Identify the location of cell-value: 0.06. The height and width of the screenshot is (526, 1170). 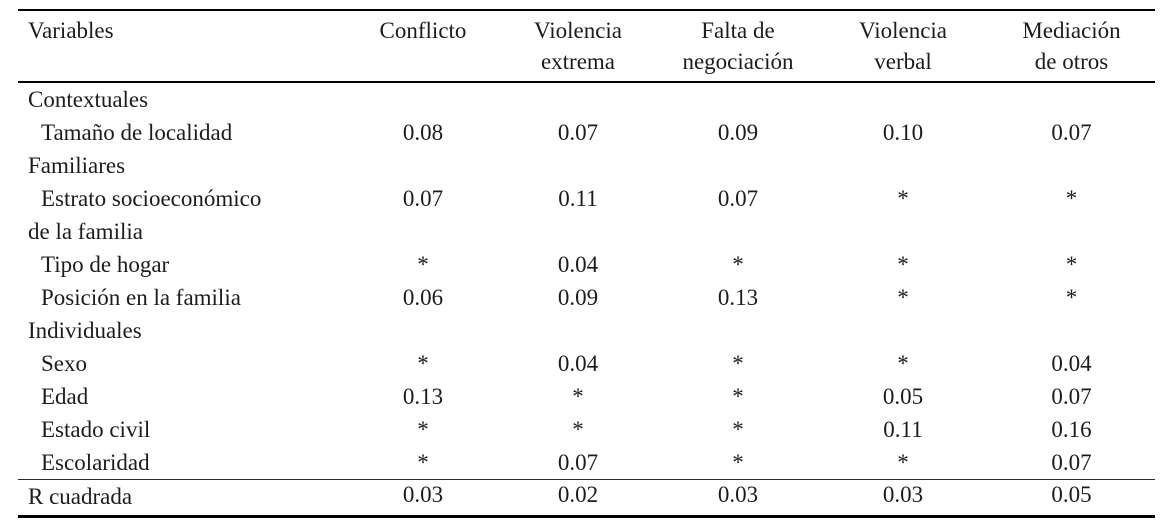
(423, 297).